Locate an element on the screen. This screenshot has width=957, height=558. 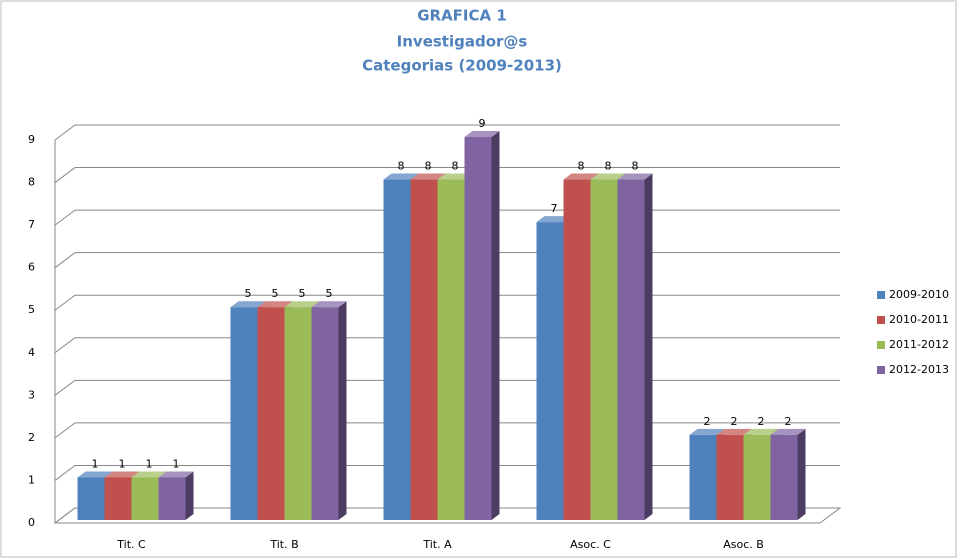
x-tick-label: Tit. B is located at coordinates (283, 544).